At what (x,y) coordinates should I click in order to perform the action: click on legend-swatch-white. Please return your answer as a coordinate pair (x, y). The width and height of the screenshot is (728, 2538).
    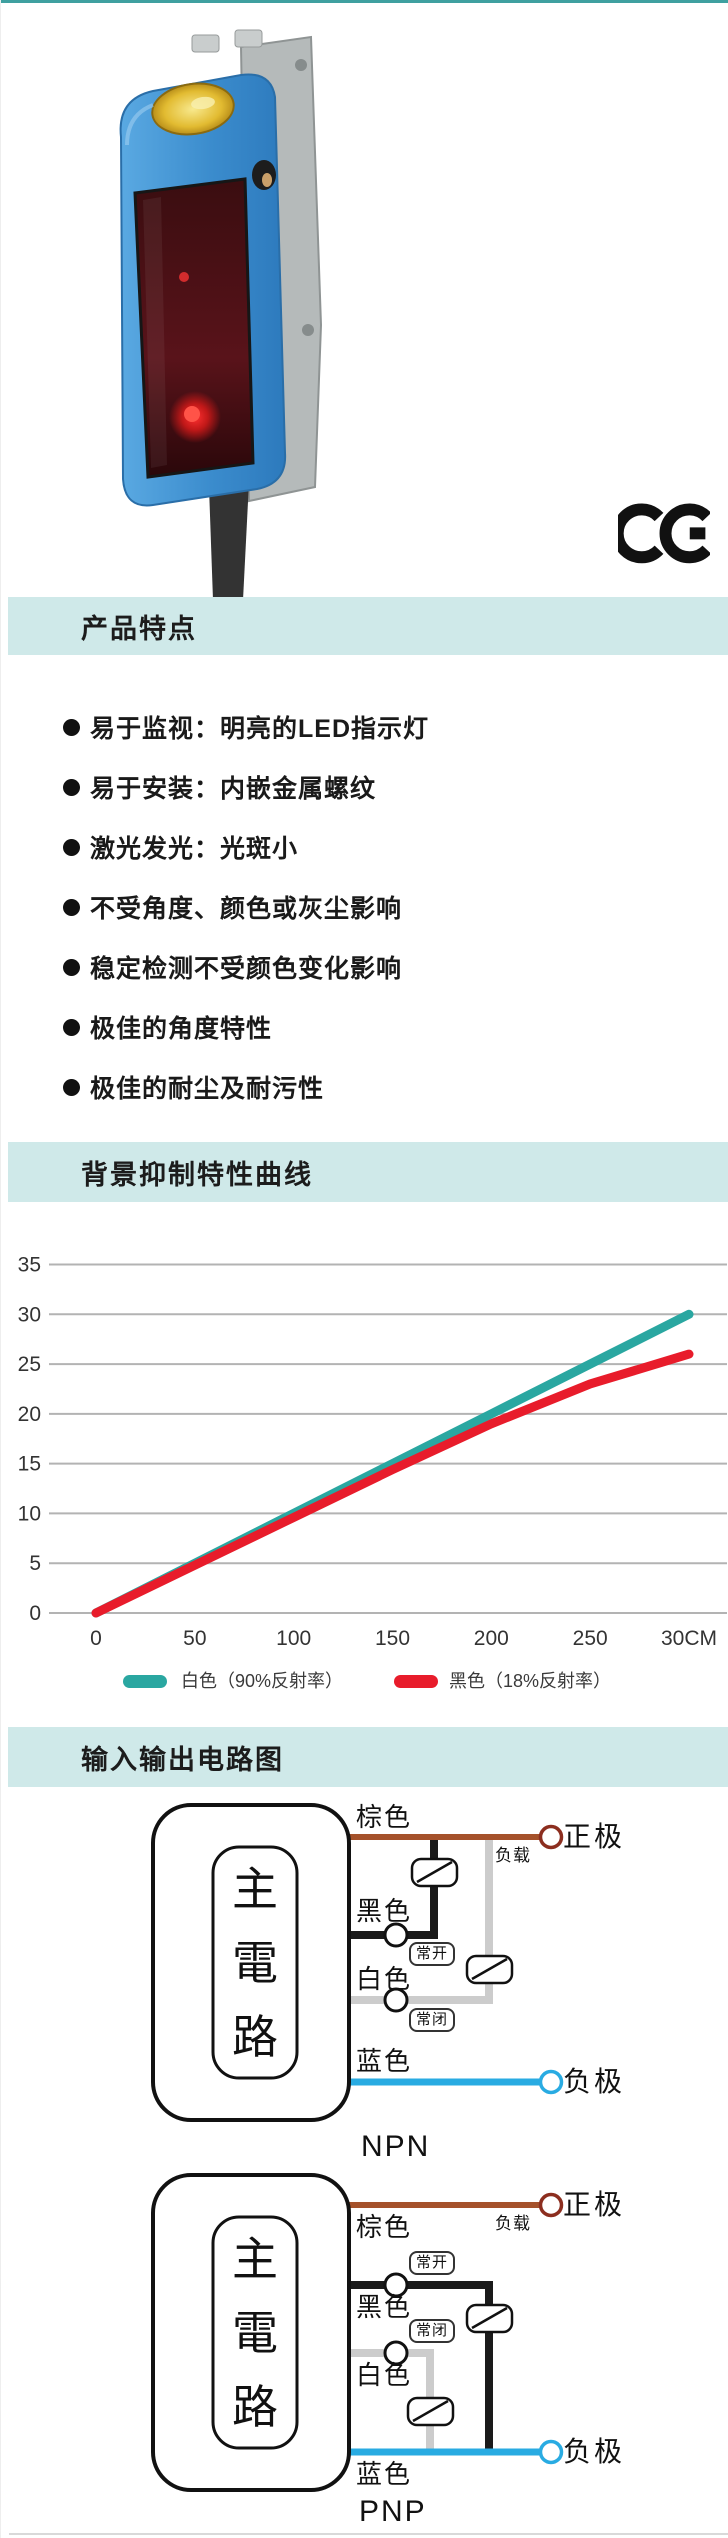
    Looking at the image, I should click on (145, 1681).